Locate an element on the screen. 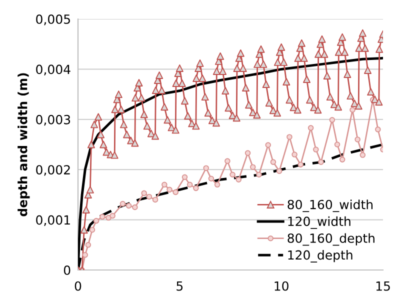 The image size is (403, 307). y-tick-label: 0,005 is located at coordinates (53, 20).